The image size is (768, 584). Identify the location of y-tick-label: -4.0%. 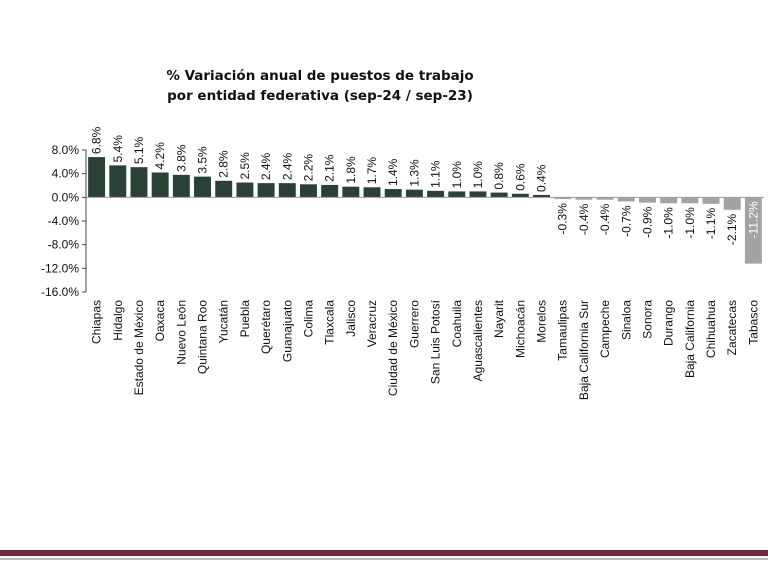
(64, 221).